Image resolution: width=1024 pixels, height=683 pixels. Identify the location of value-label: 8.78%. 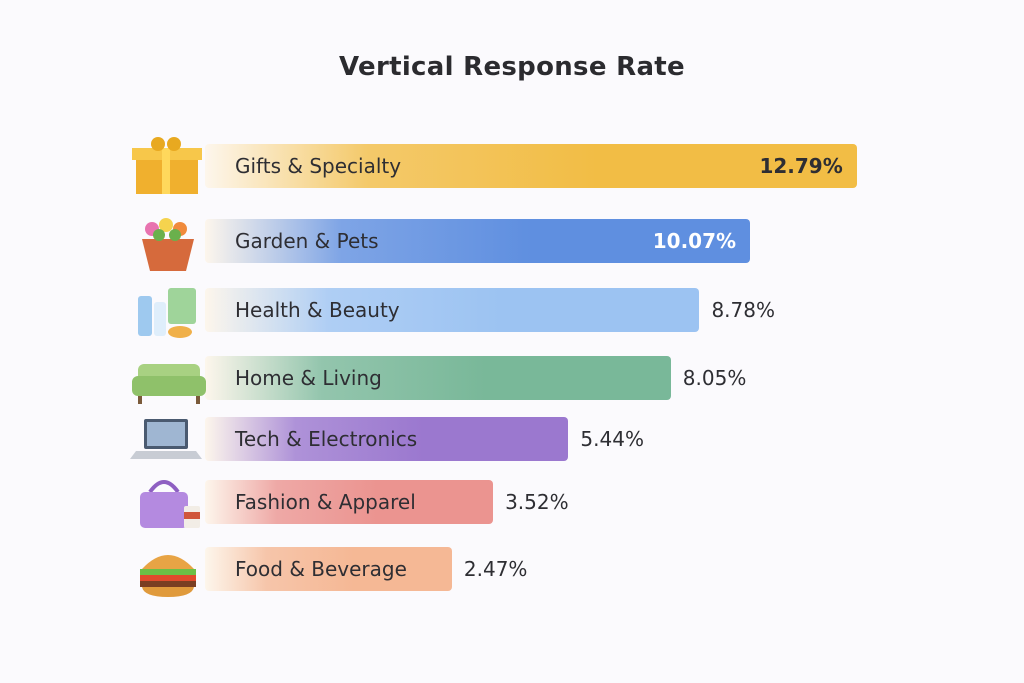
(743, 310).